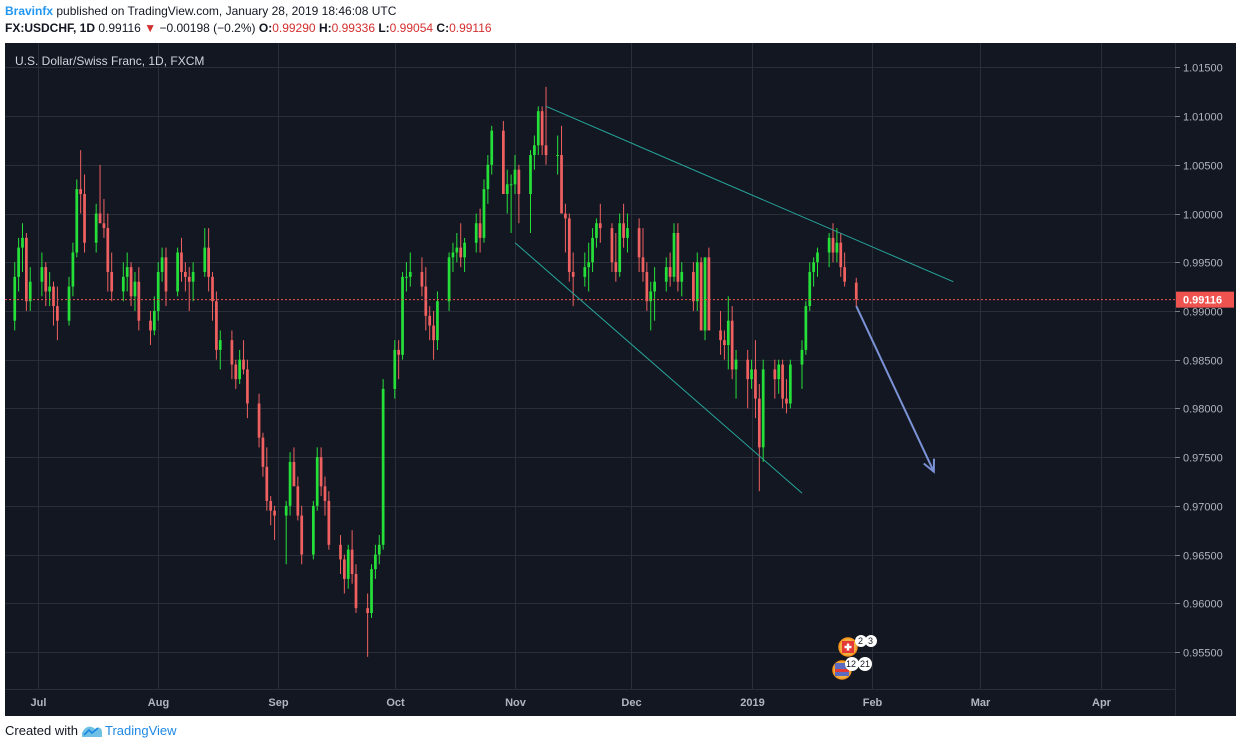  What do you see at coordinates (29, 11) in the screenshot?
I see `publisher-name: Bravinfx` at bounding box center [29, 11].